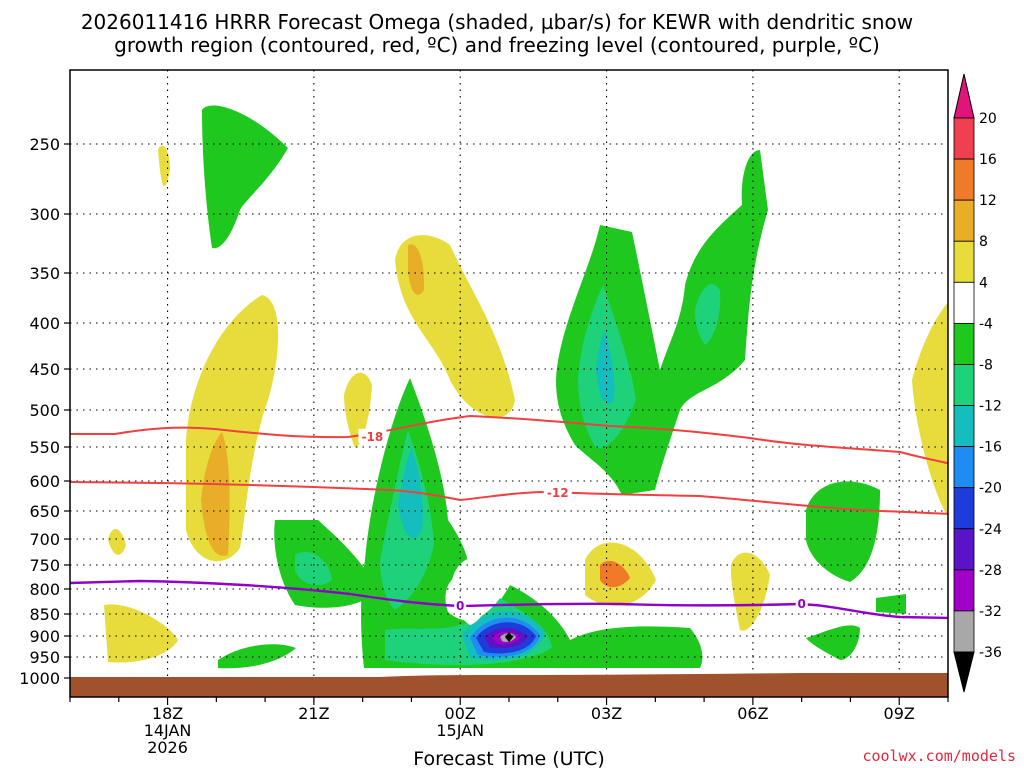 This screenshot has height=768, width=1024. I want to click on colorbar: 20 16 12 8 4 -4 -8 -12 -16 -20 -24 -28 -32 -36, so click(977, 383).